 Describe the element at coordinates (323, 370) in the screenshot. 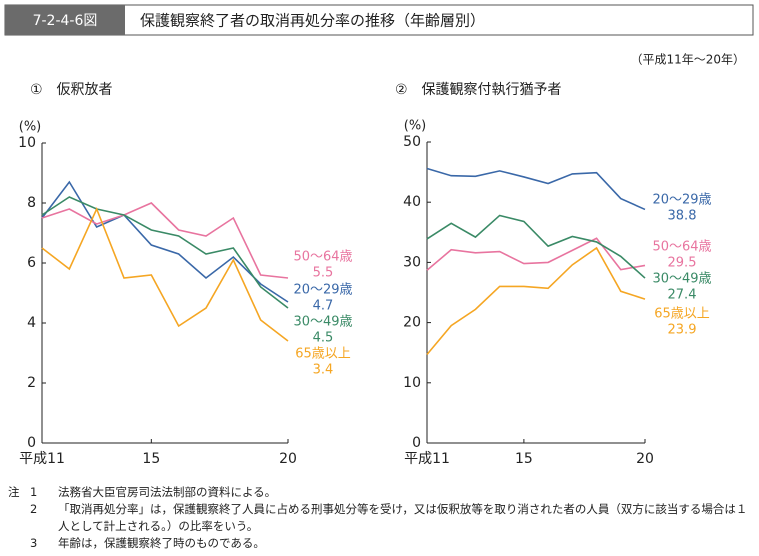

I see `data-label: 3.4` at that location.